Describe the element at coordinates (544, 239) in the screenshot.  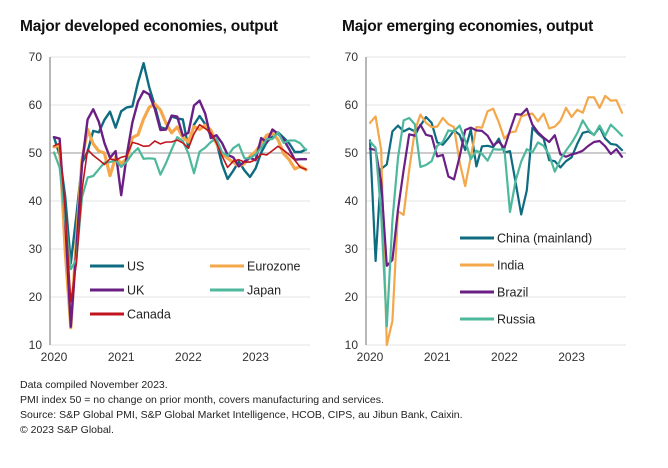
I see `legend-label: China (mainland)` at that location.